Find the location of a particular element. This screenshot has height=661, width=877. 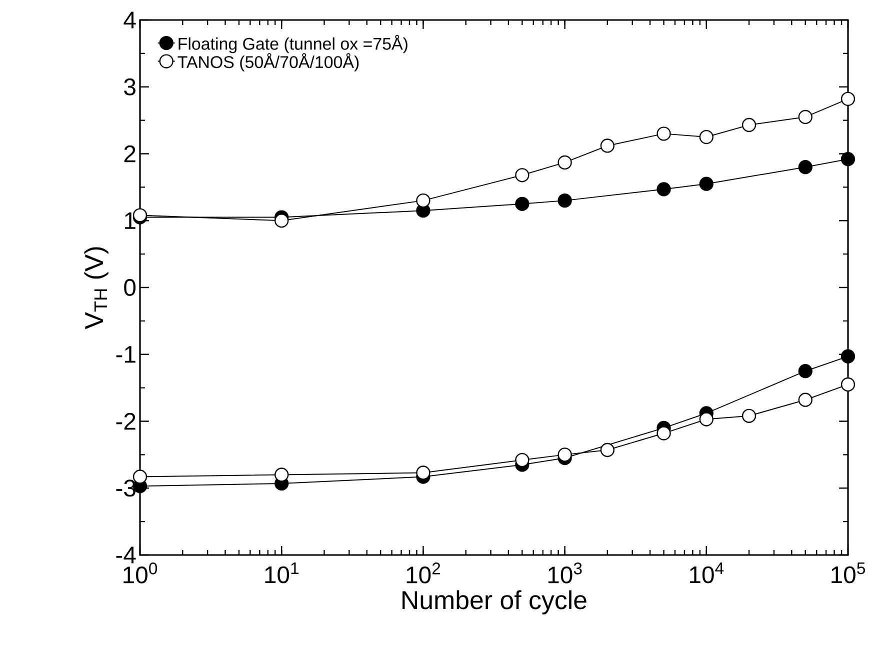

x-tick-label: 10$^{3}$ is located at coordinates (565, 573).